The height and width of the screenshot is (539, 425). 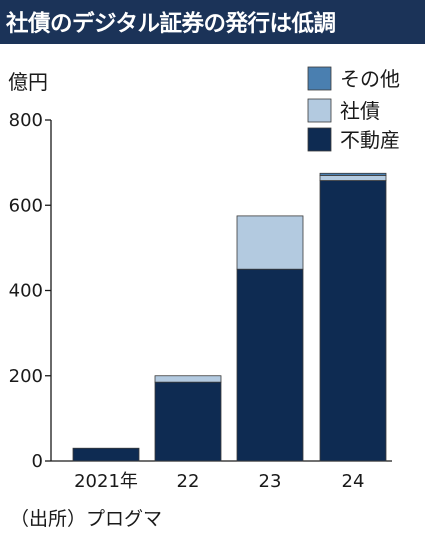 I want to click on y-tick-label: 600, so click(x=26, y=205).